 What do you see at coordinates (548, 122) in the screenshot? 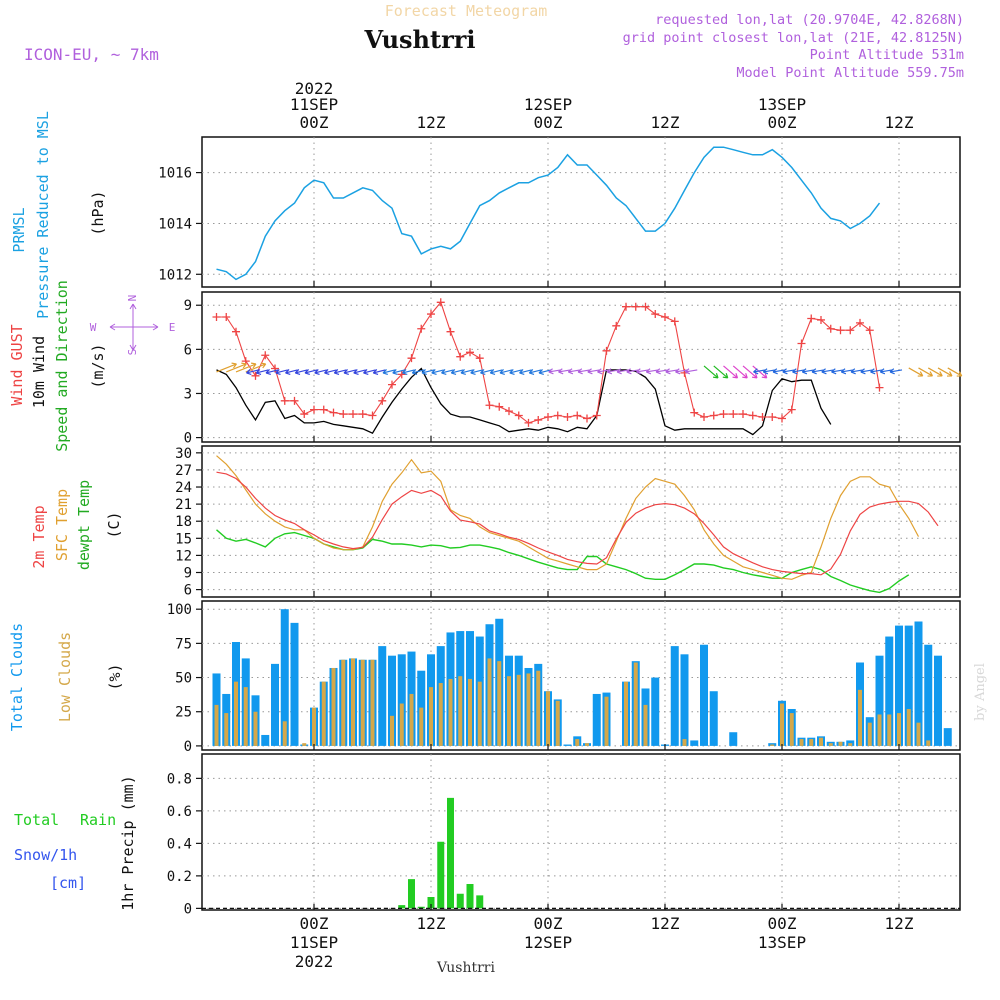
I see `top-hour-label: 00Z` at bounding box center [548, 122].